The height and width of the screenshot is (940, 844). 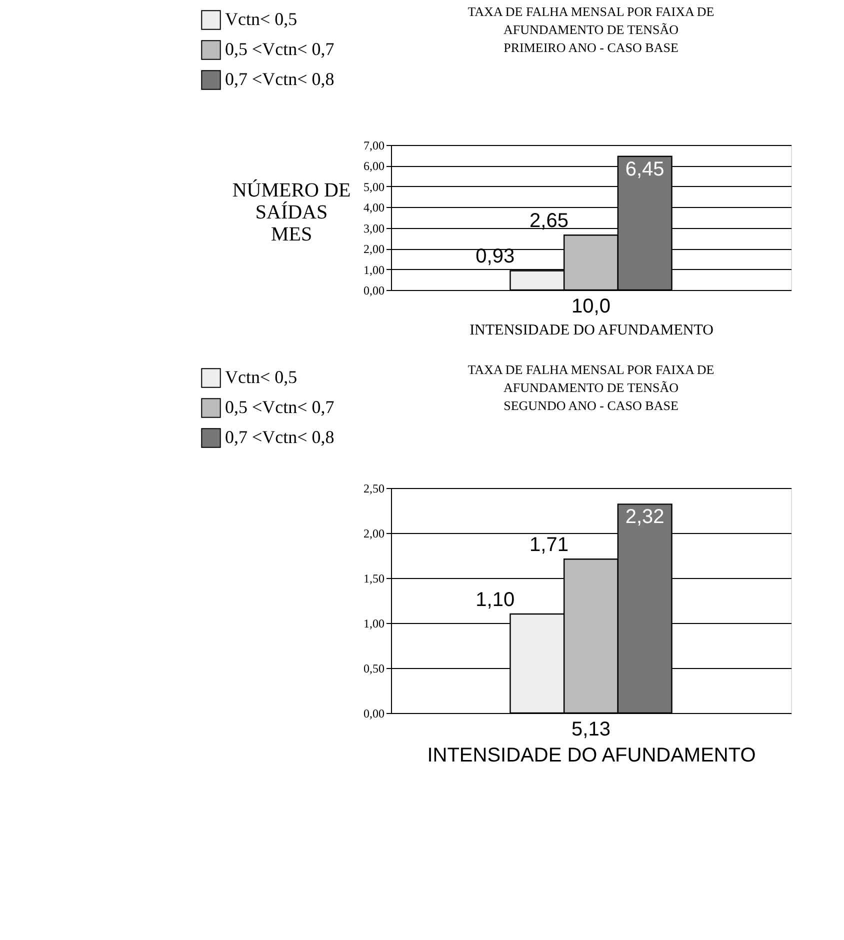 What do you see at coordinates (291, 212) in the screenshot?
I see `y-axis-title: NÚMERO DE SAÍDAS MES` at bounding box center [291, 212].